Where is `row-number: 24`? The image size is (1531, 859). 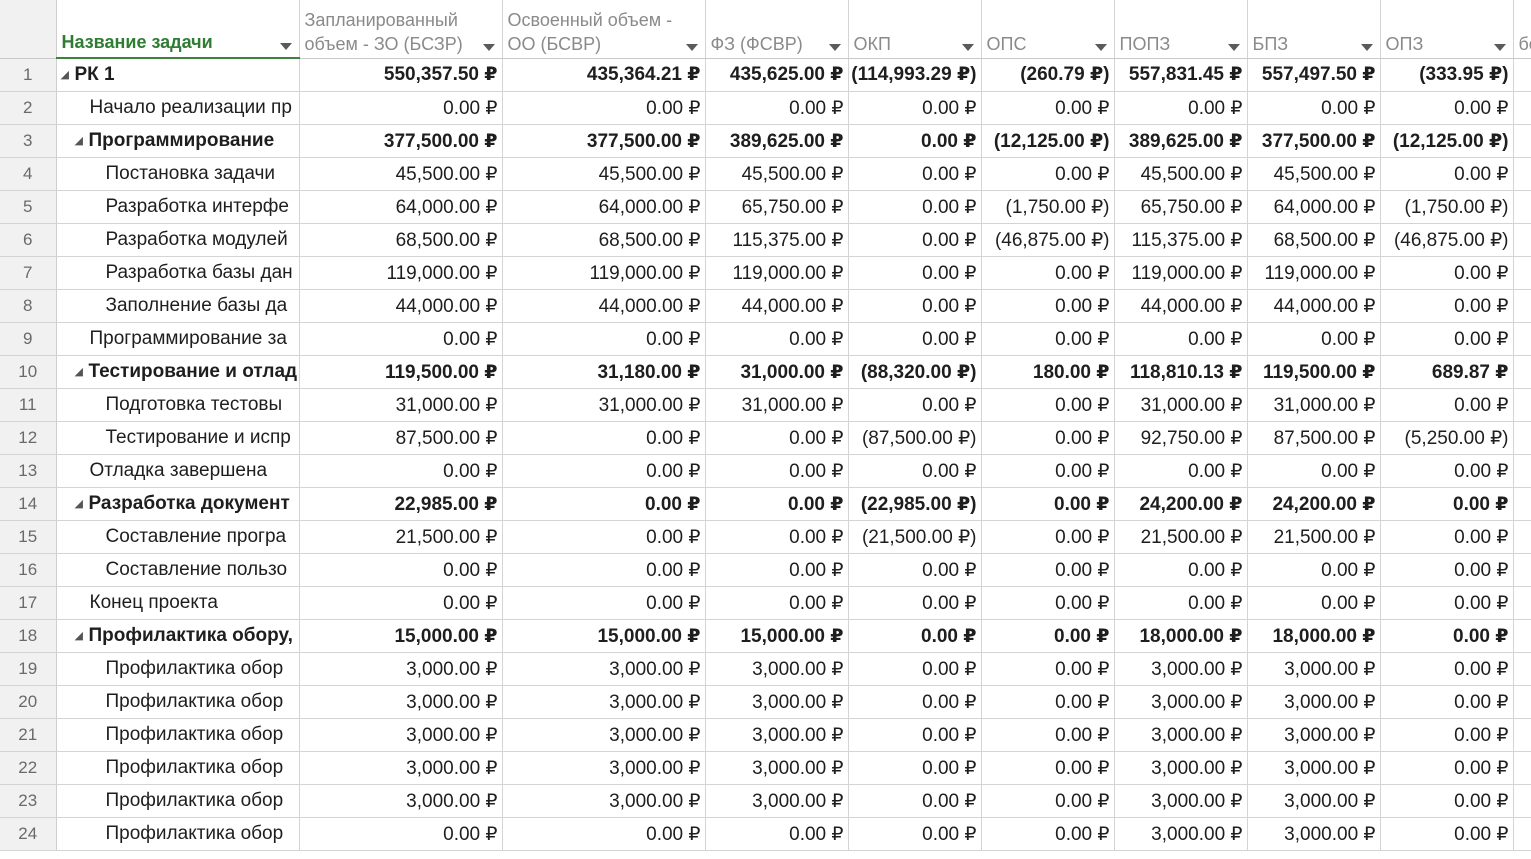
row-number: 24 is located at coordinates (28, 834).